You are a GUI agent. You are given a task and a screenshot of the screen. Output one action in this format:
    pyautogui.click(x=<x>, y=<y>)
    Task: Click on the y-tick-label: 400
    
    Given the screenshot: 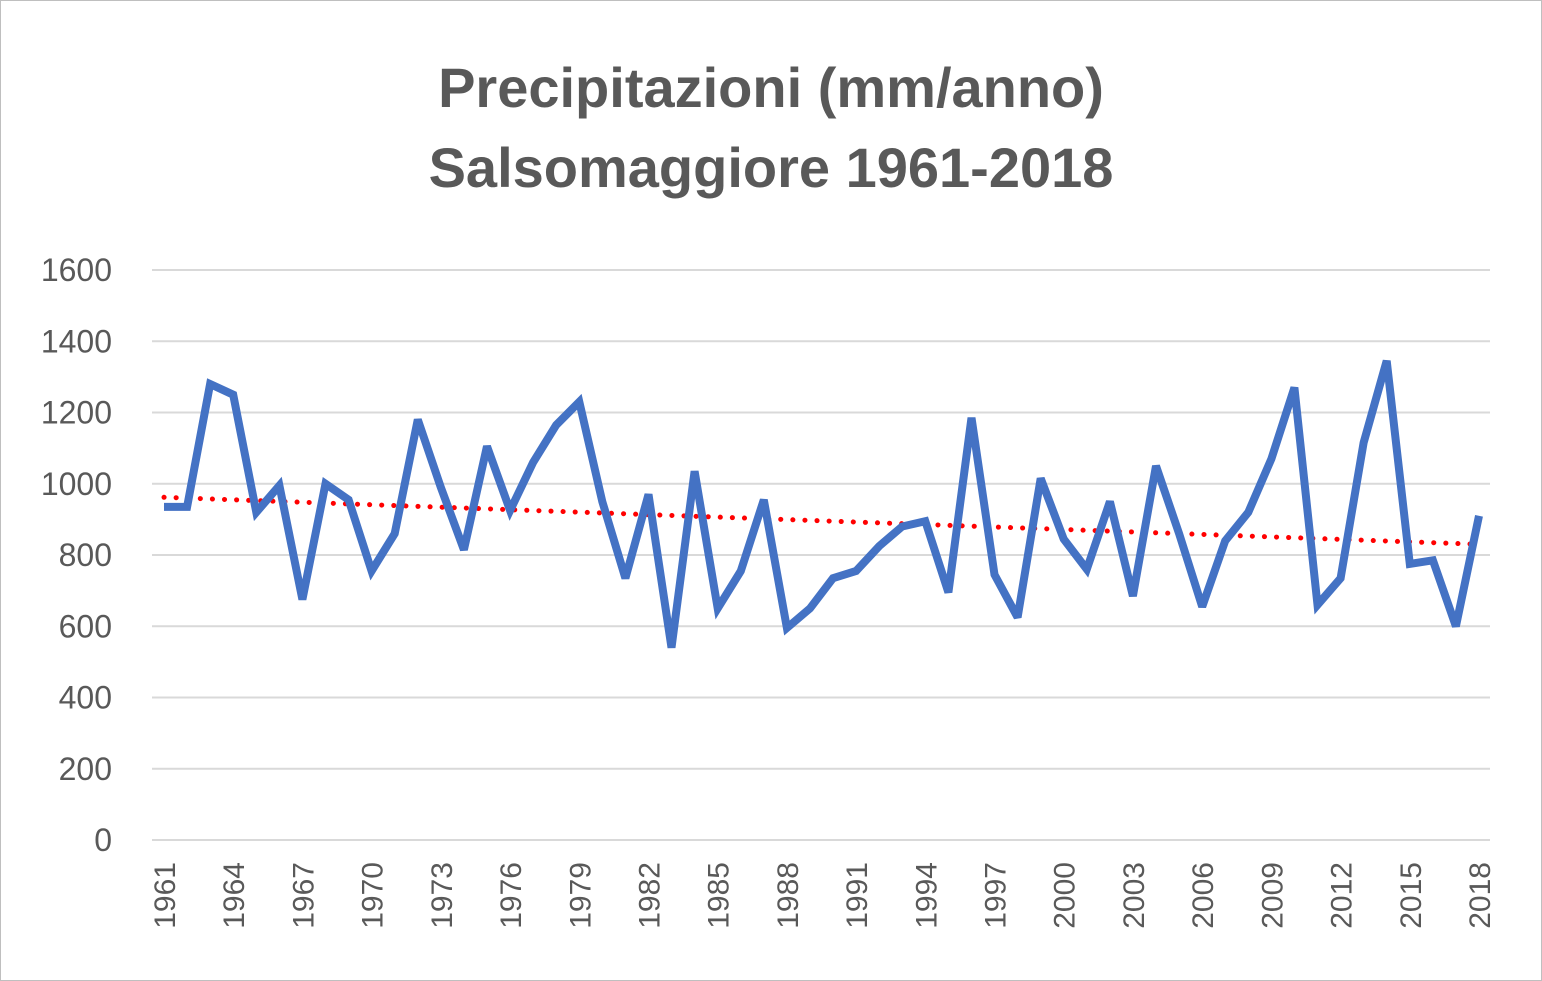 What is the action you would take?
    pyautogui.click(x=85, y=698)
    